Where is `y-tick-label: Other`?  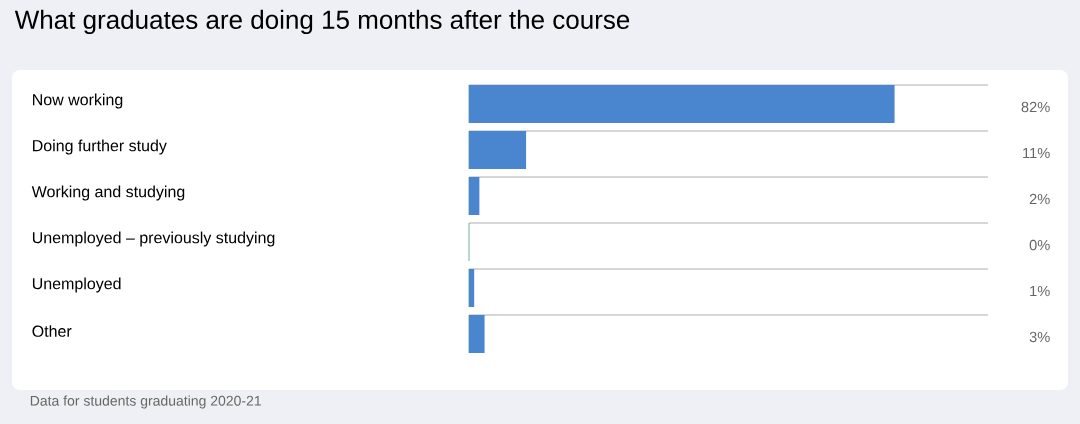
y-tick-label: Other is located at coordinates (52, 331).